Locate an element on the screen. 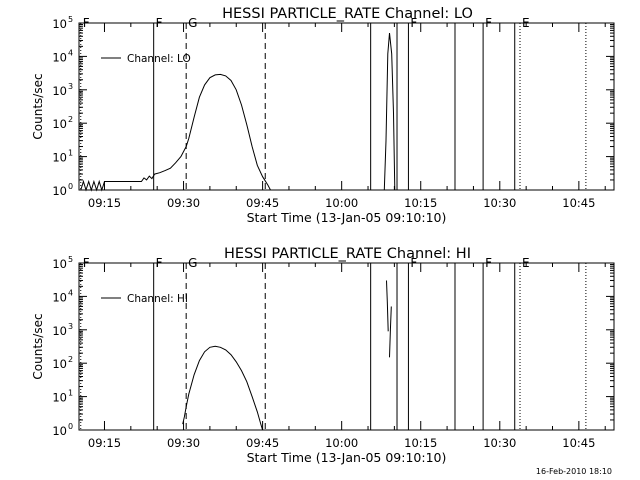 Image resolution: width=640 pixels, height=480 pixels. chart-title: HESSI PARTICLE_RATE Channel: LO is located at coordinates (347, 14).